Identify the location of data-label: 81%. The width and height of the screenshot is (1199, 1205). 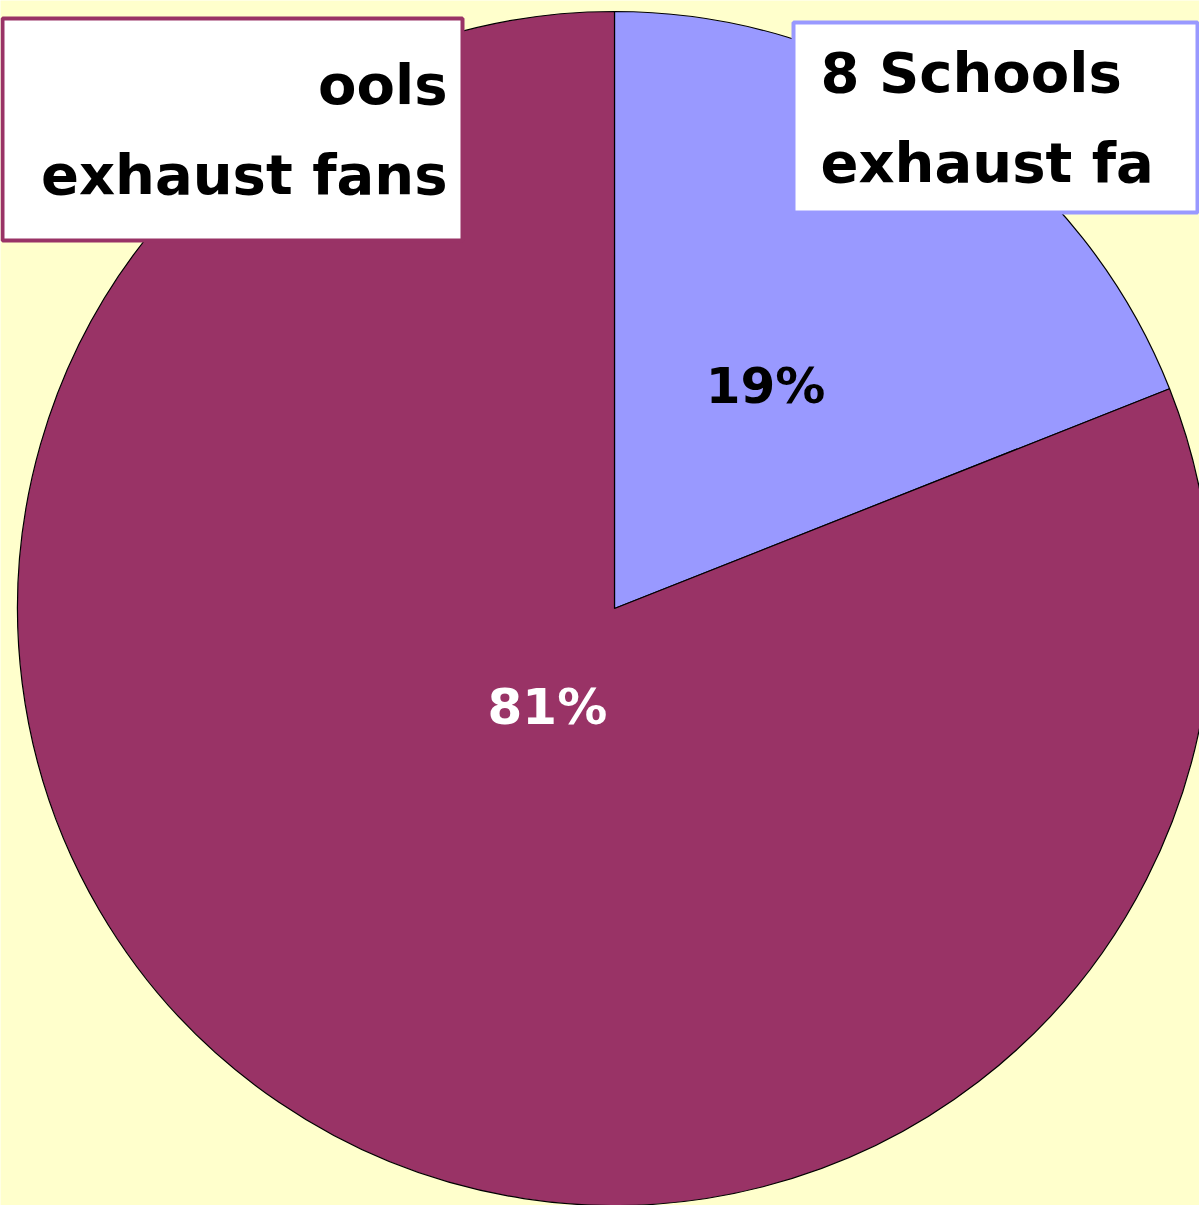
(547, 707).